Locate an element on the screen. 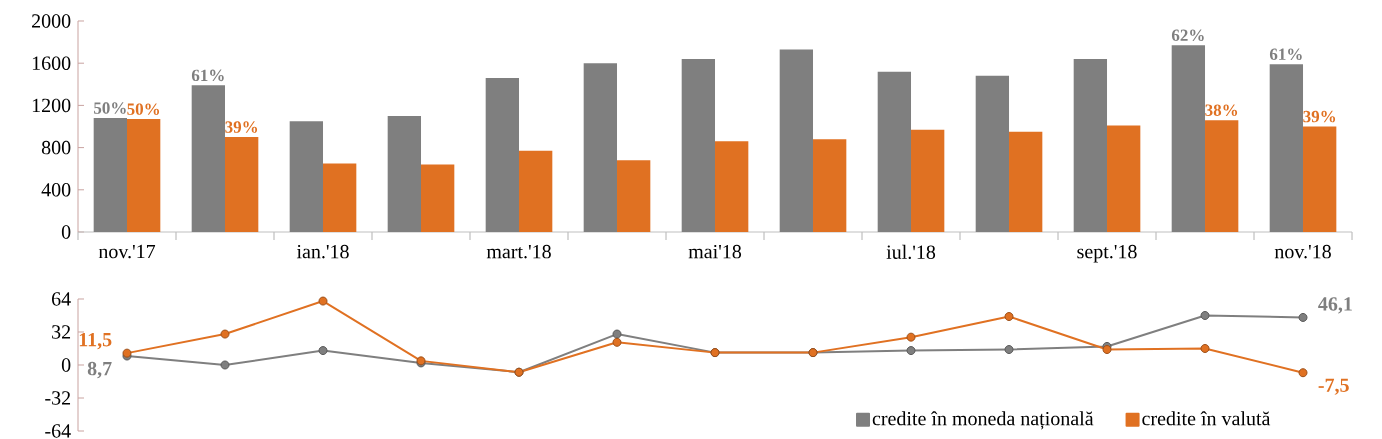 Image resolution: width=1382 pixels, height=439 pixels. x-tick-label: nov.'17 is located at coordinates (127, 251).